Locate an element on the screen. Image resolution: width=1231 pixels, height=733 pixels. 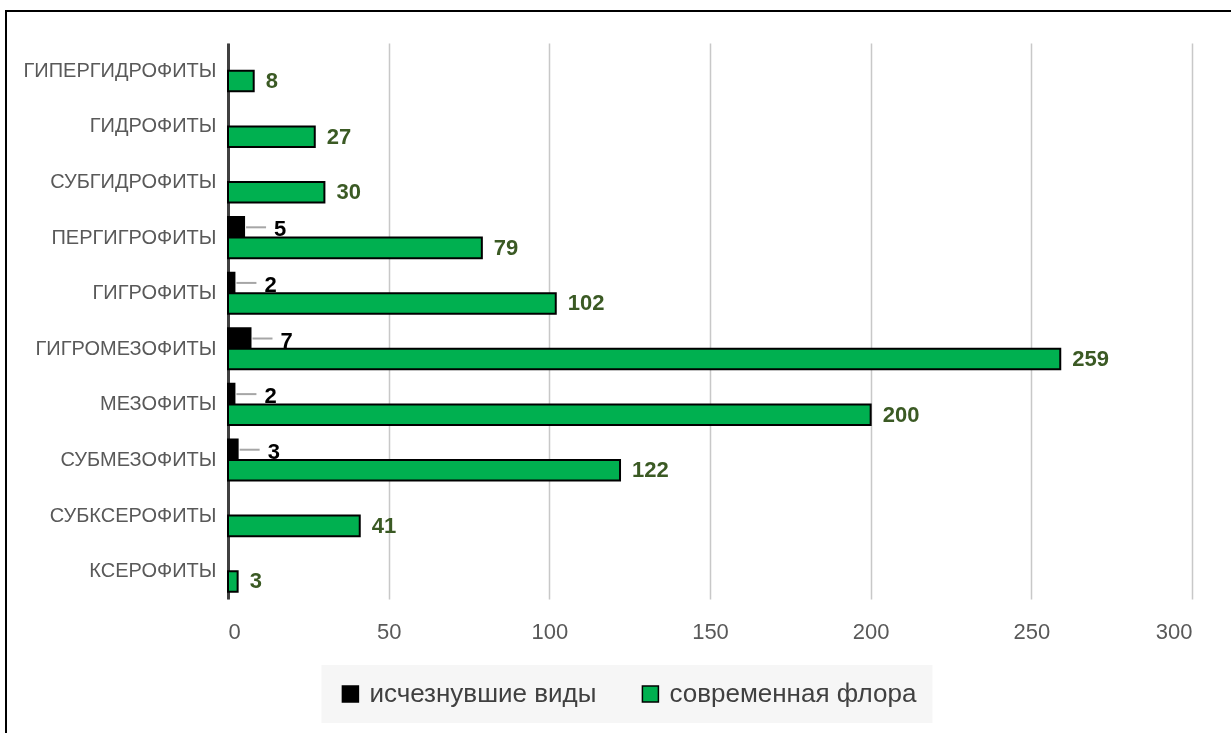
x-tick-label: 0 is located at coordinates (234, 631).